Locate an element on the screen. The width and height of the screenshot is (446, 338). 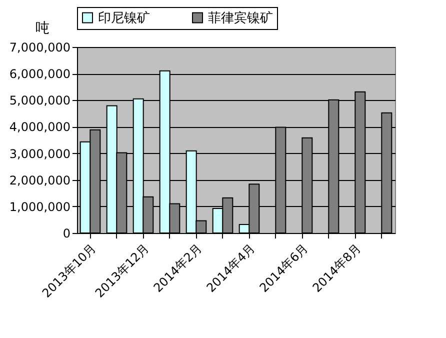
y-tick-label: 2,000,000 is located at coordinates (39, 180).